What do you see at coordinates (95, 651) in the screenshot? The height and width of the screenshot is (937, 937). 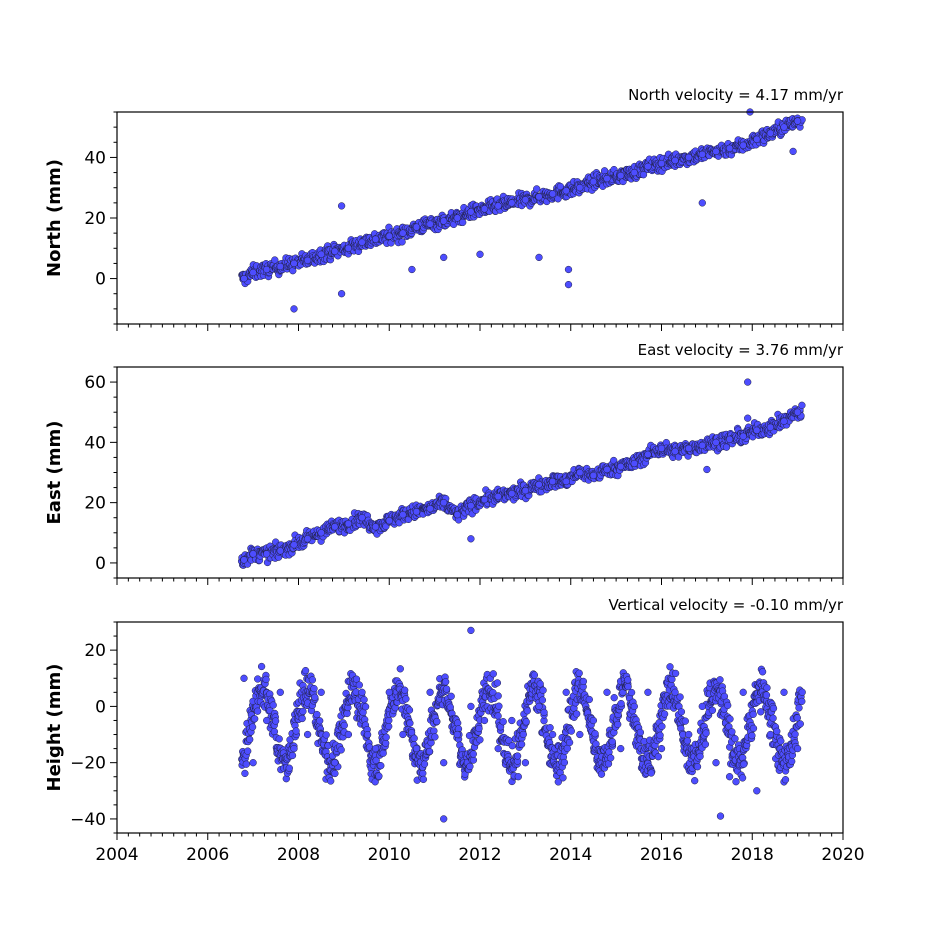 I see `y-tick-label: 20` at bounding box center [95, 651].